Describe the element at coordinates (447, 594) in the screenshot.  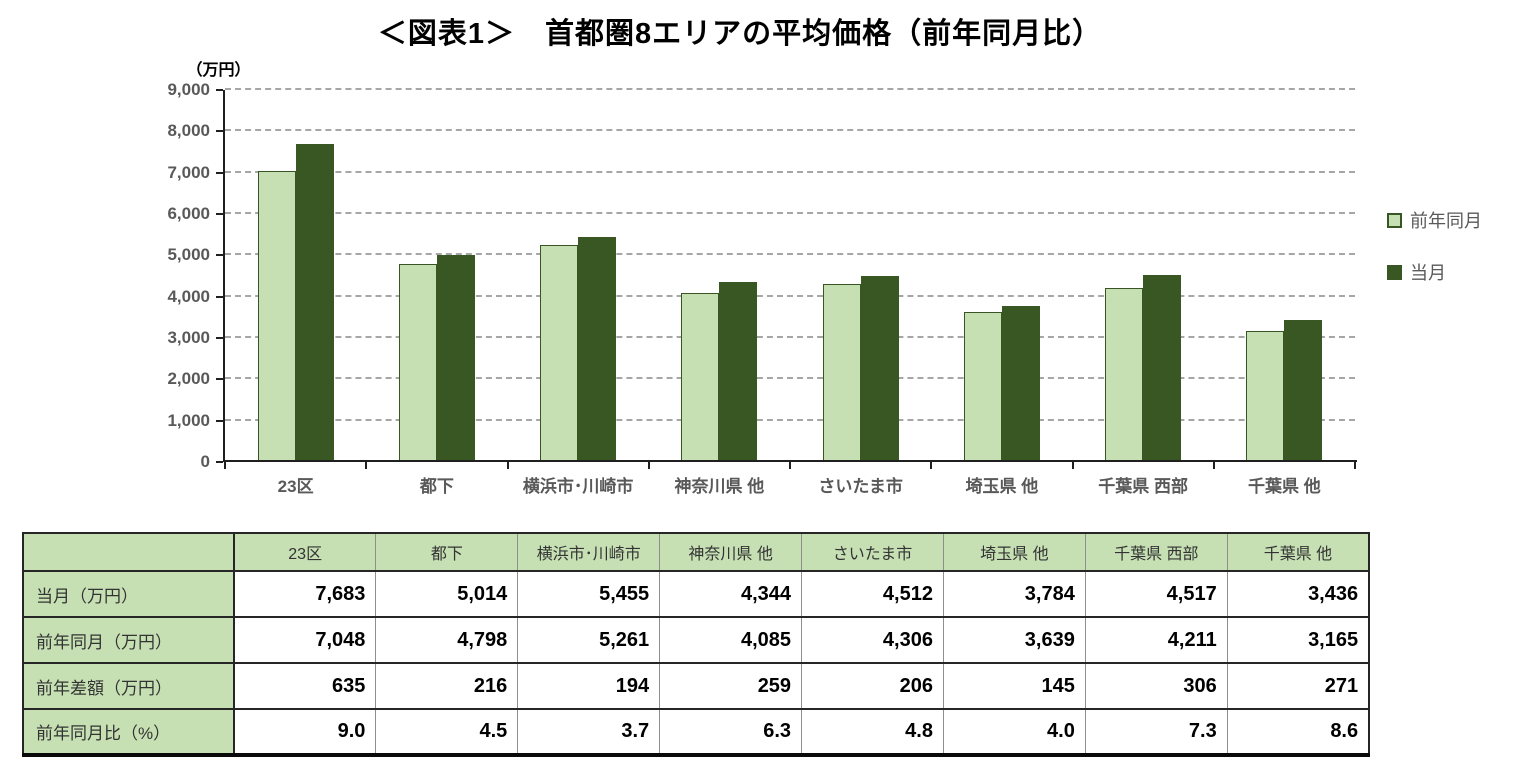
I see `value-cell: 5,014` at that location.